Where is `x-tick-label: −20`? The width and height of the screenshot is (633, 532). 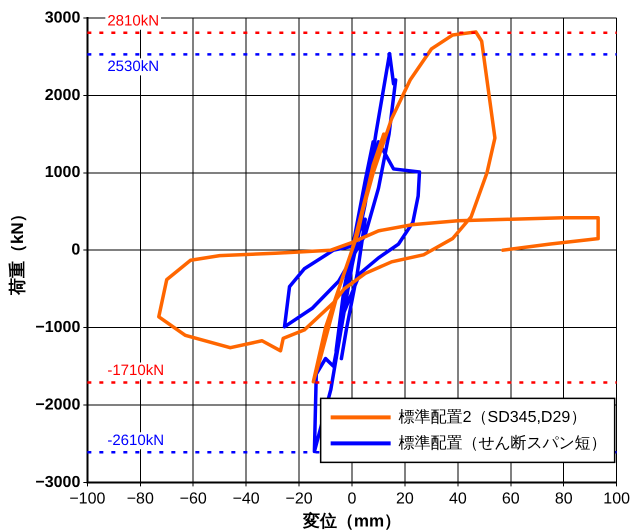 x-tick-label: −20 is located at coordinates (299, 499).